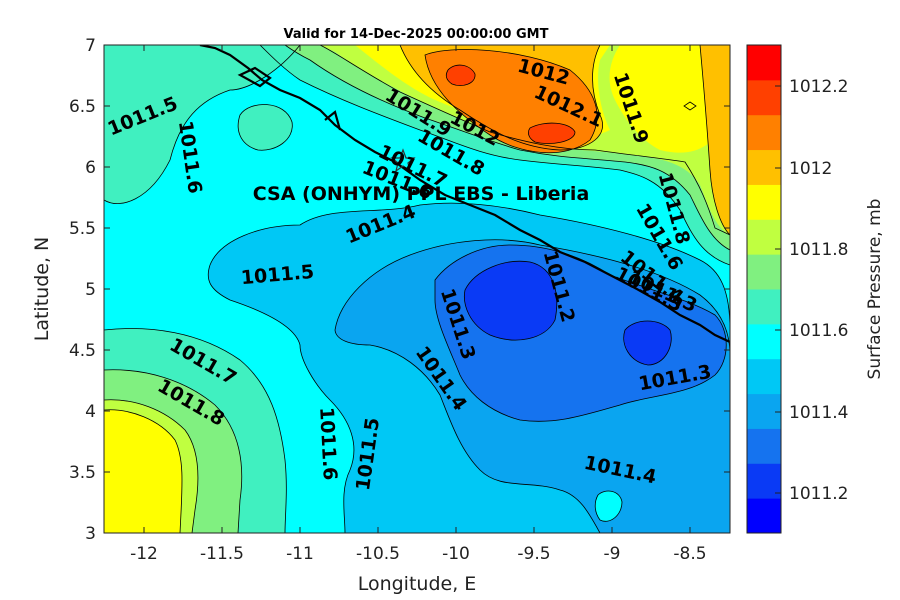 Image resolution: width=900 pixels, height=600 pixels. I want to click on y-tick-label: 4, so click(90, 412).